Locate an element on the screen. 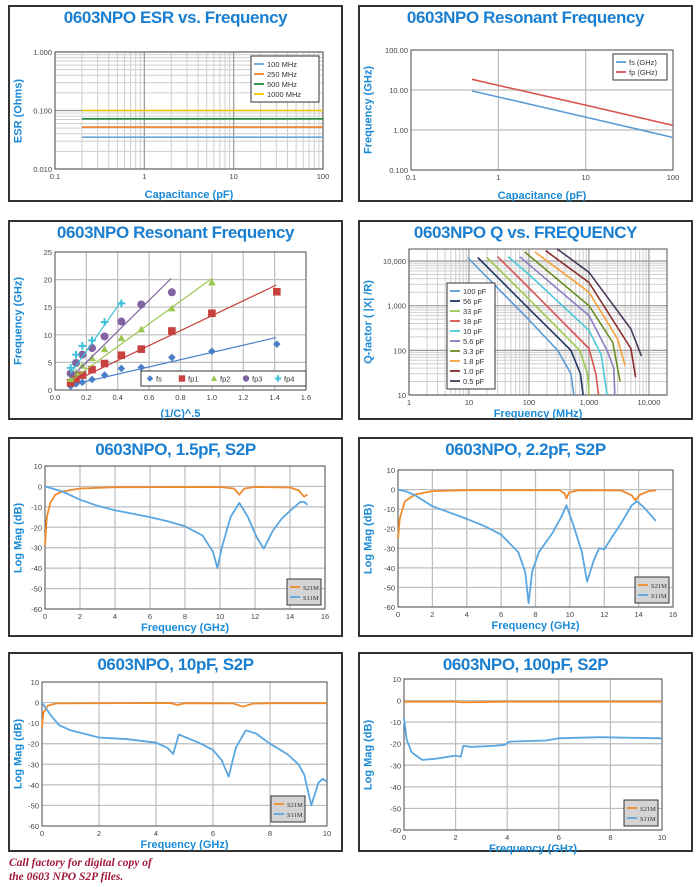 Image resolution: width=700 pixels, height=887 pixels. series-s21m is located at coordinates (532, 702).